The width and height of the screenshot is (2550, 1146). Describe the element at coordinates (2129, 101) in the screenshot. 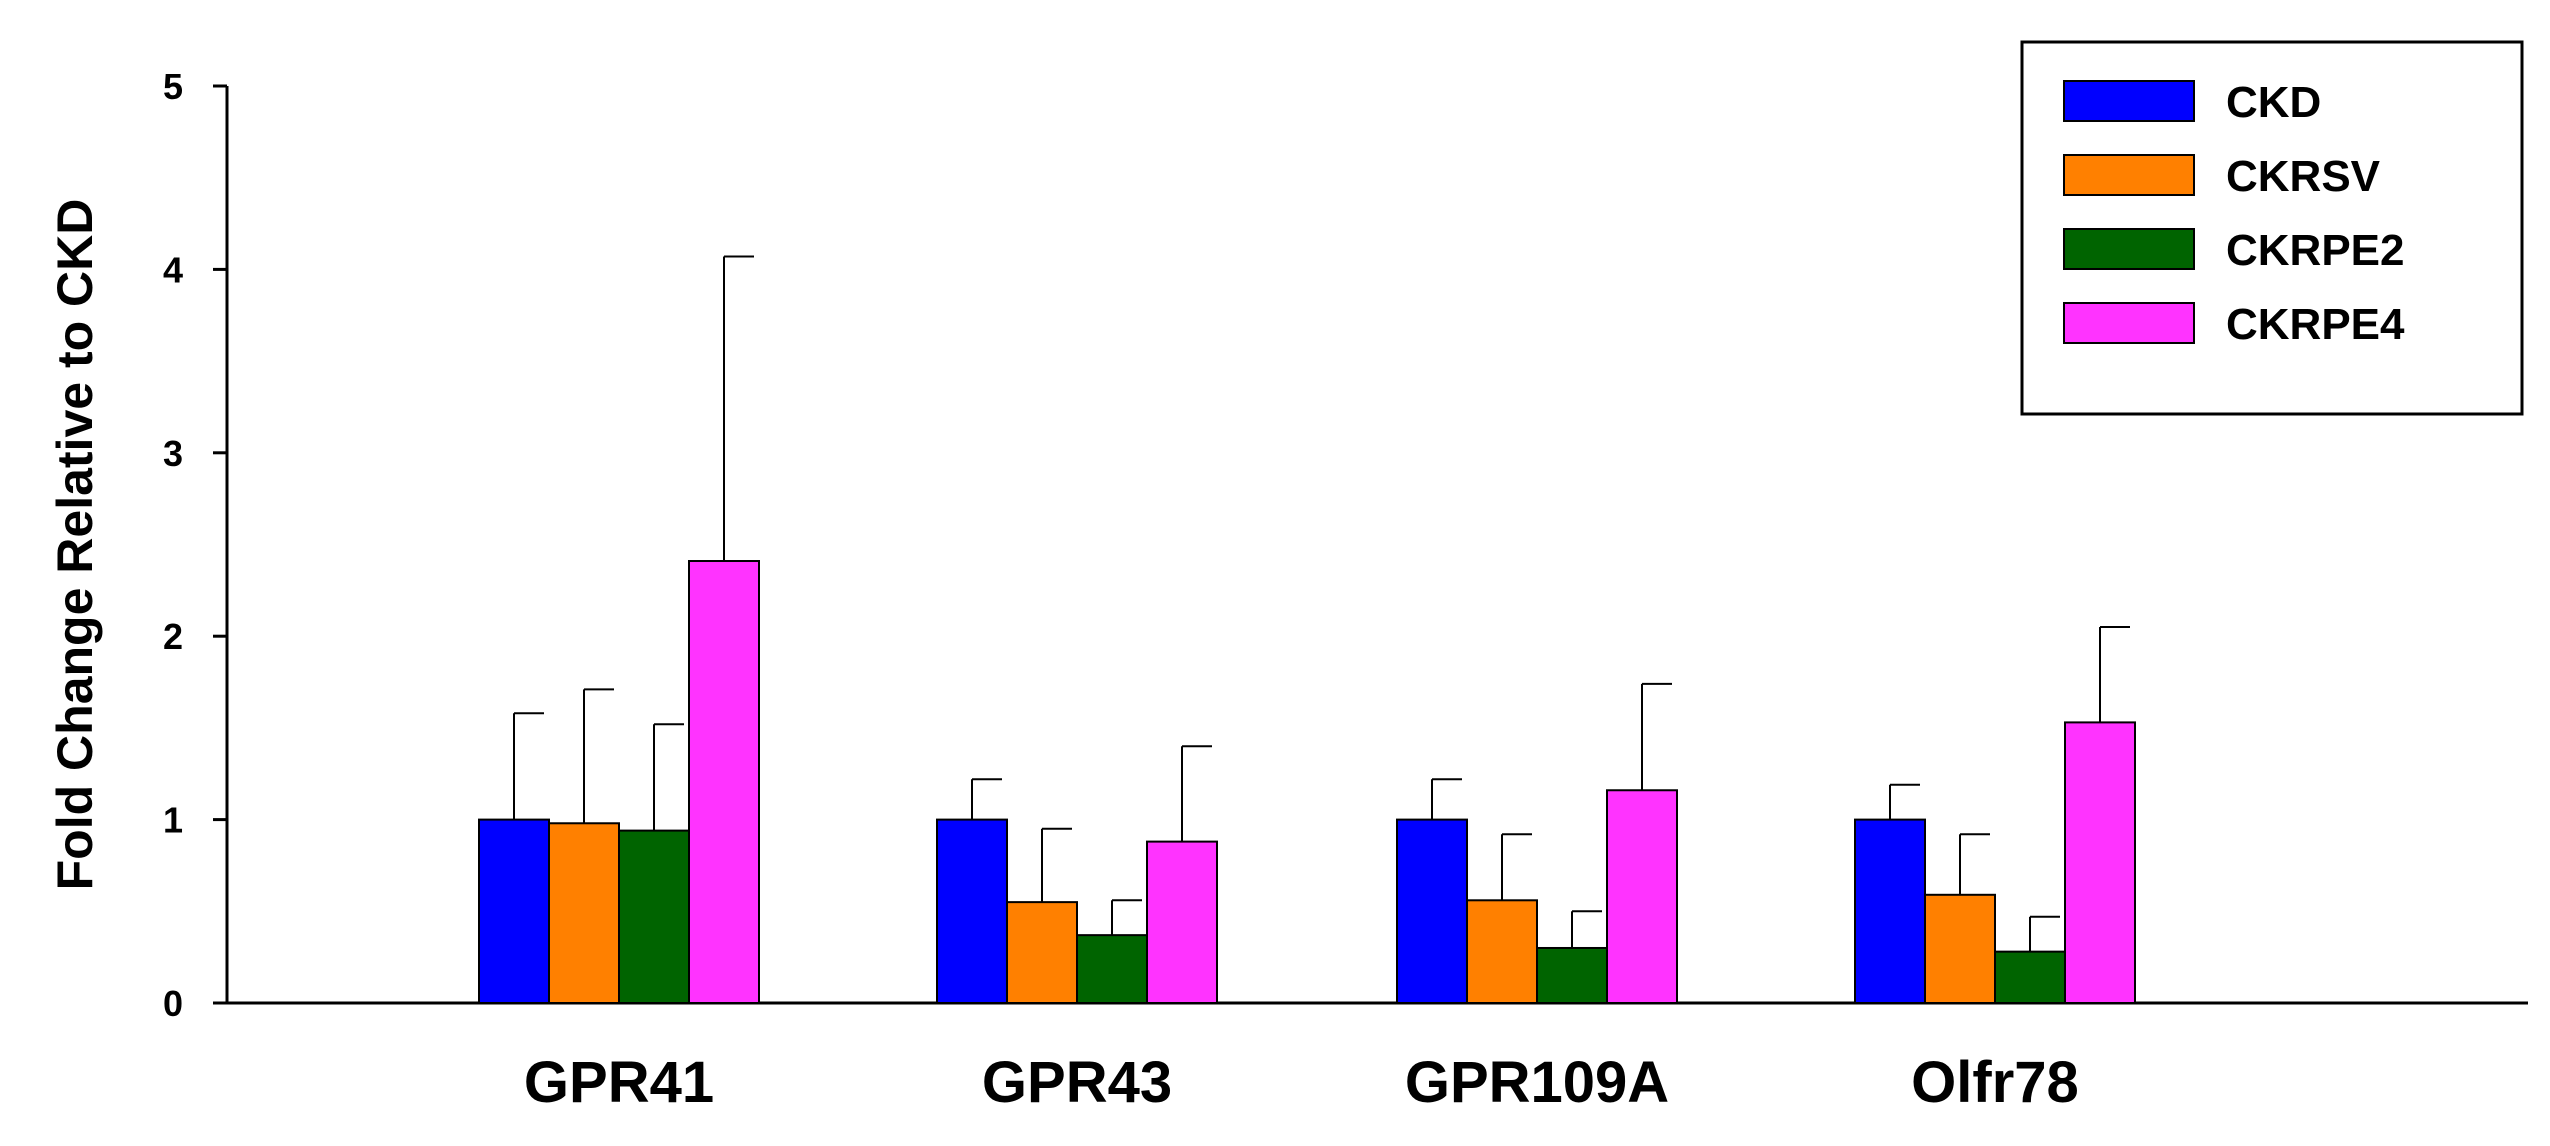

I see `legend-swatch-ckd` at that location.